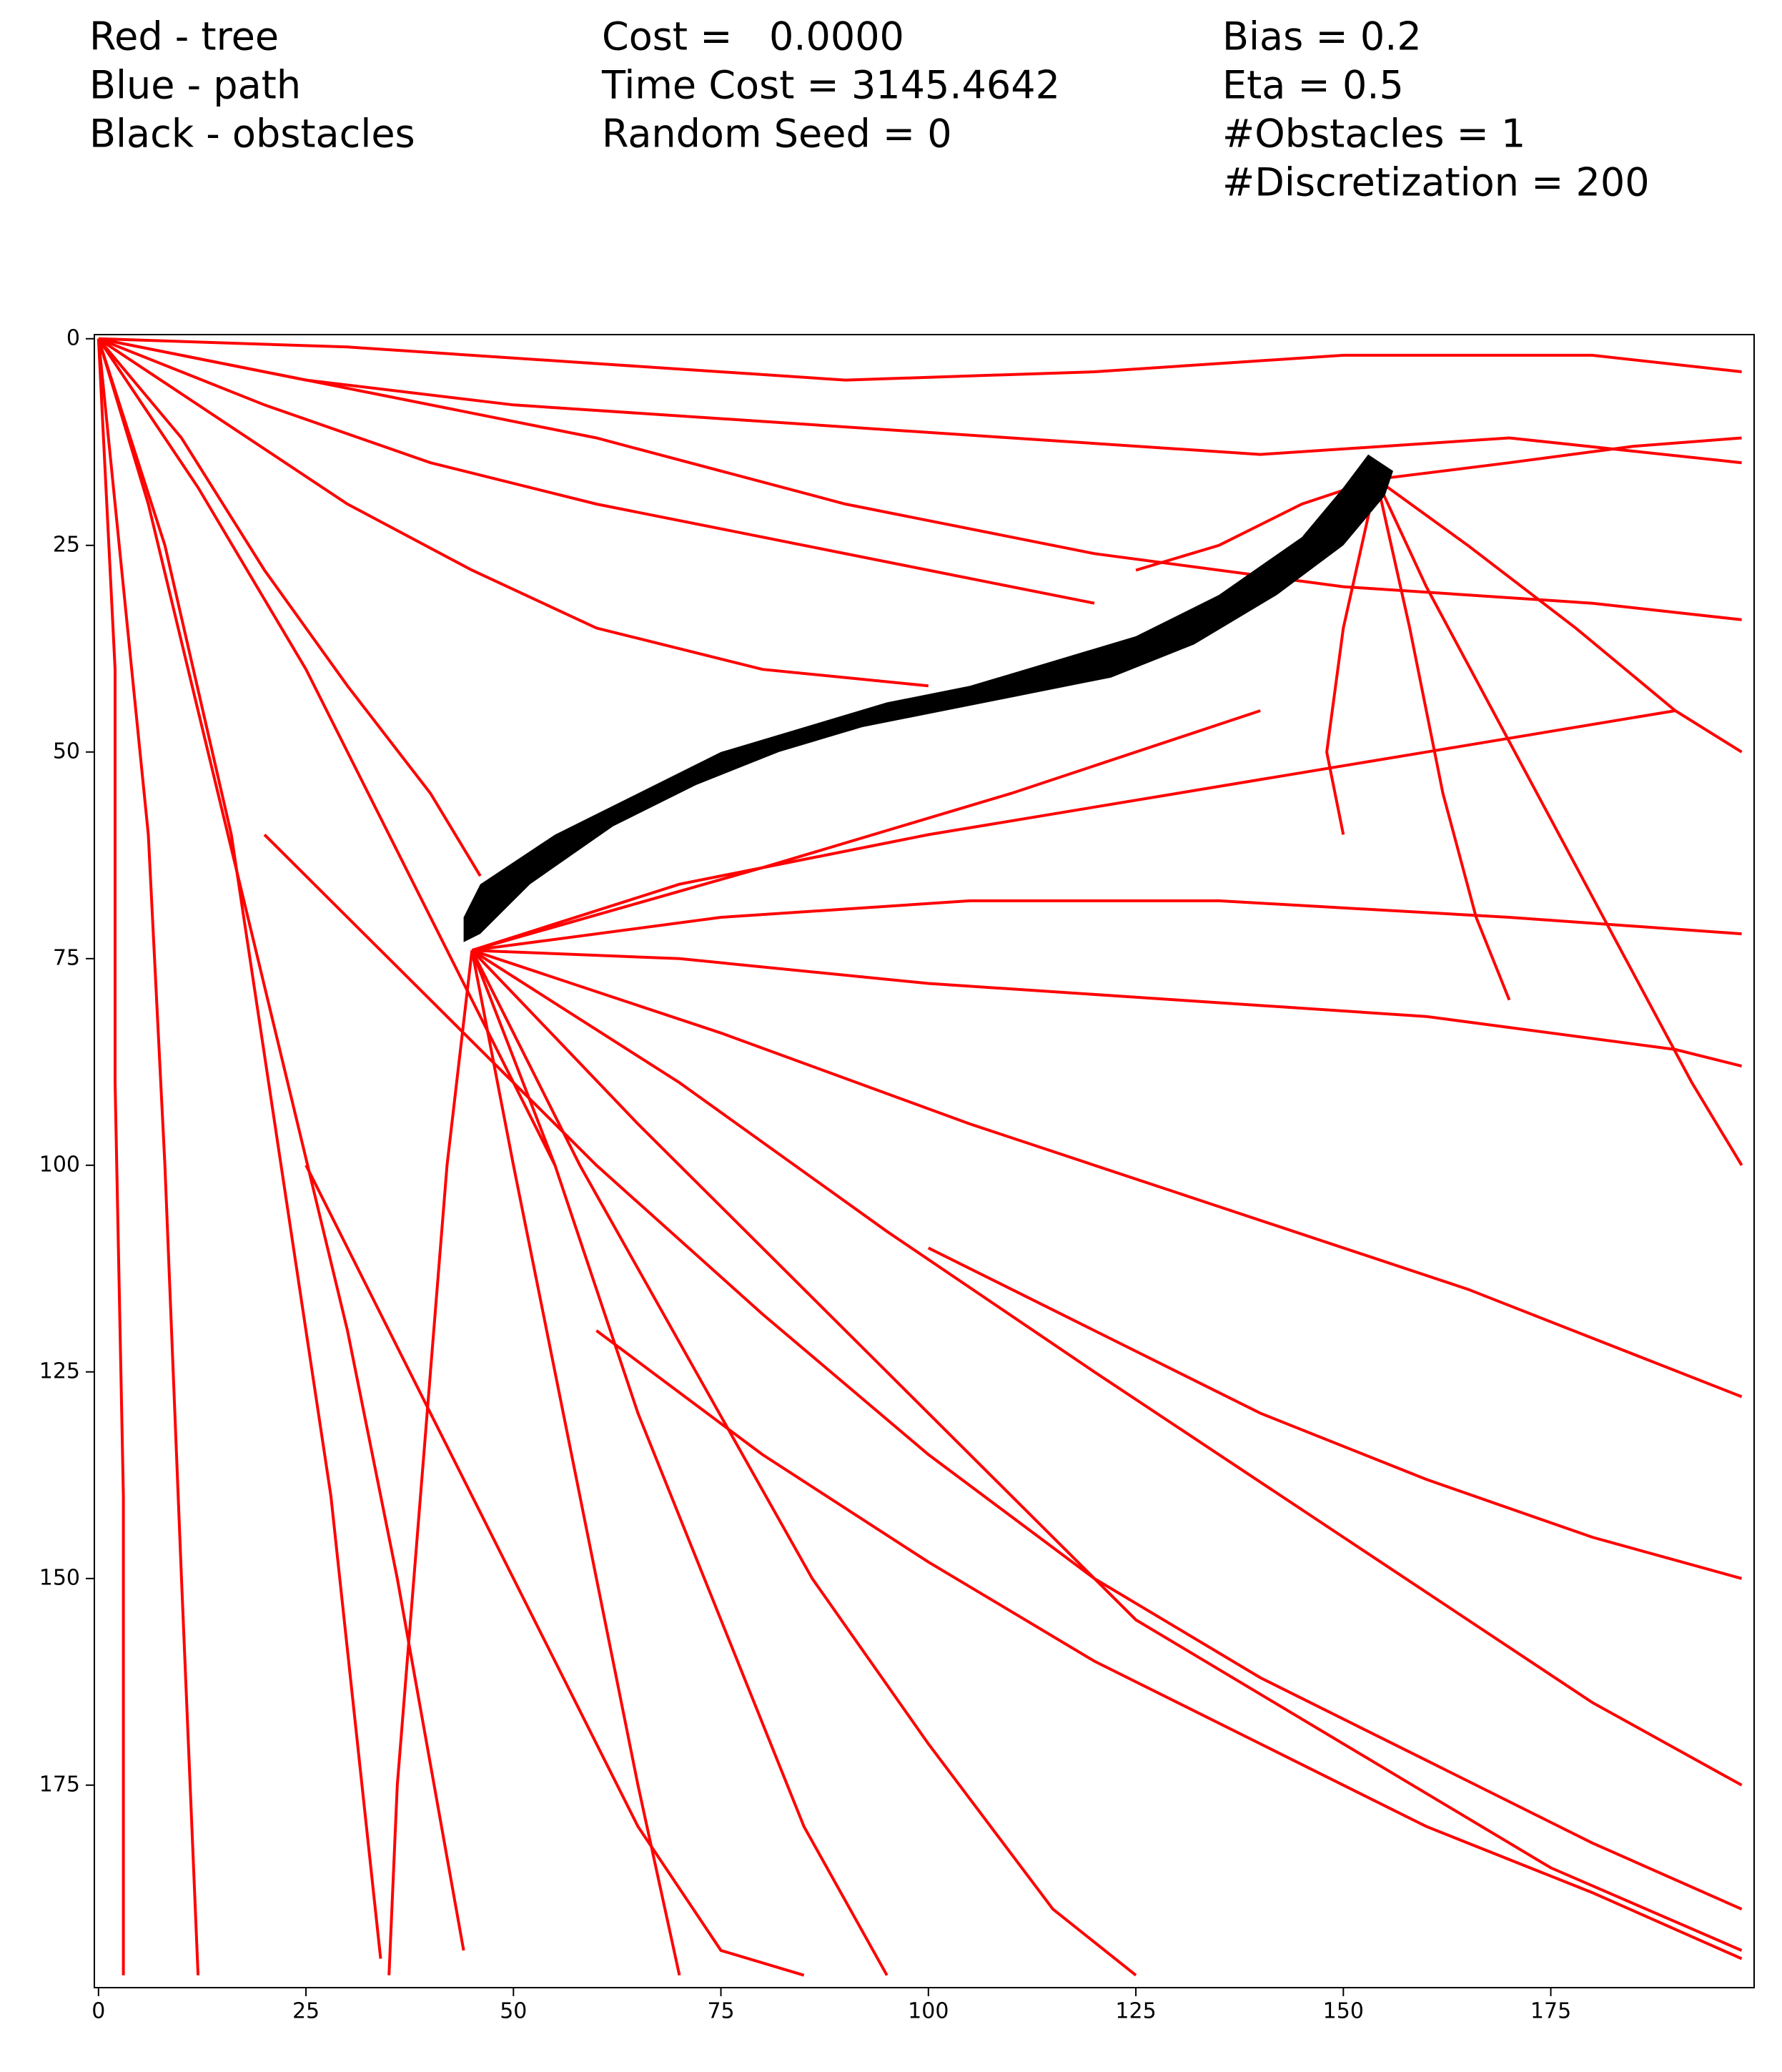  I want to click on x-tick-label: 25, so click(306, 2011).